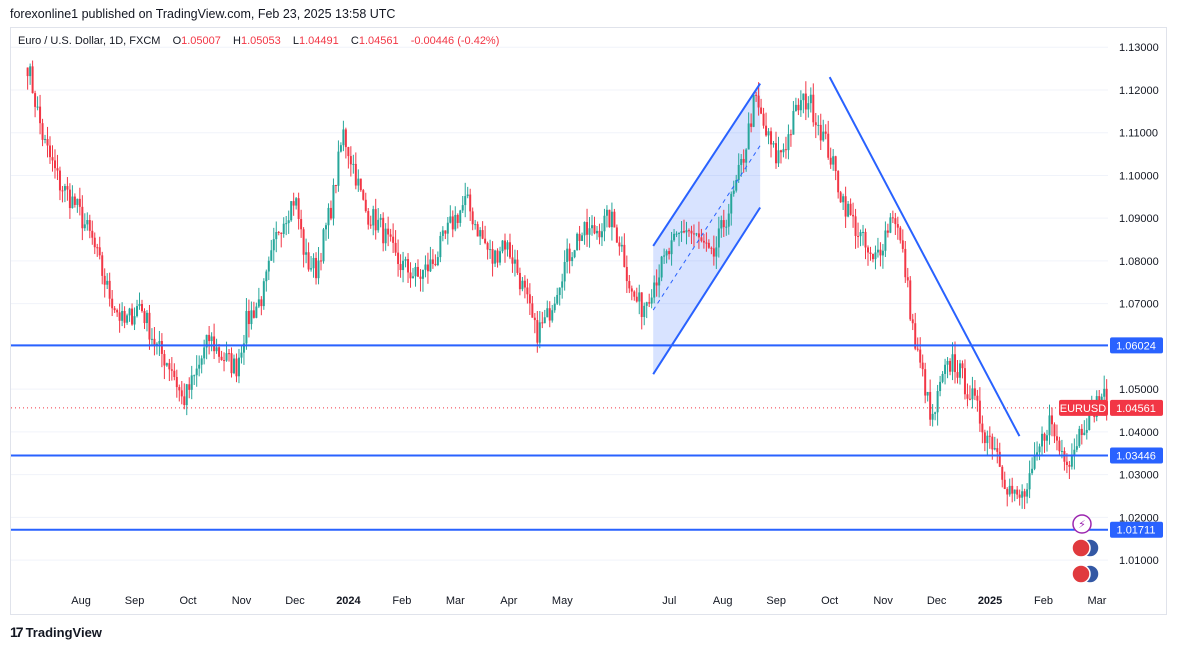 The width and height of the screenshot is (1177, 650). What do you see at coordinates (1082, 524) in the screenshot?
I see `lightning-event-icon` at bounding box center [1082, 524].